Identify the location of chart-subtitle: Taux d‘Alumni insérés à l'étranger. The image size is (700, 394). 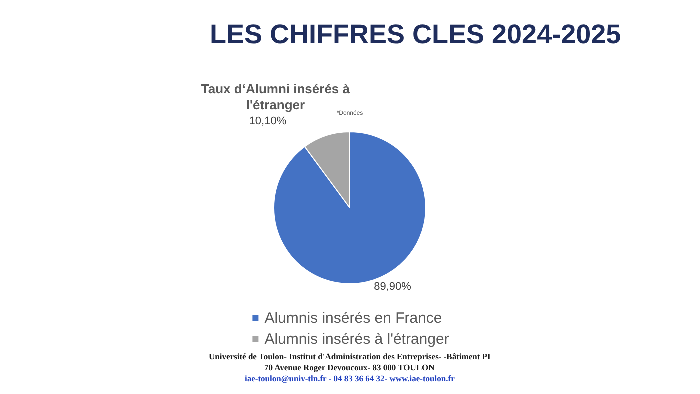
(276, 97).